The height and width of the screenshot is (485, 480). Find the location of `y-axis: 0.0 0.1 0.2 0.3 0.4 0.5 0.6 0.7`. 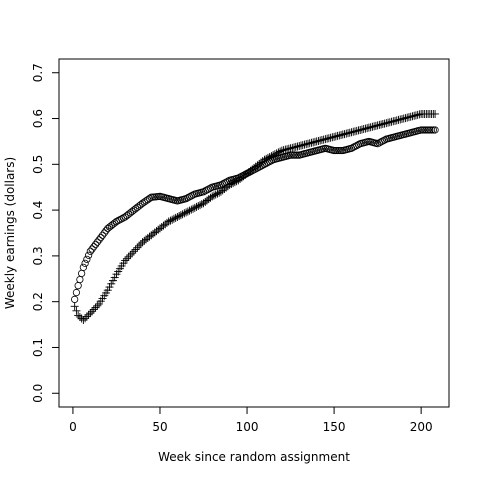

y-axis: 0.0 0.1 0.2 0.3 0.4 0.5 0.6 0.7 is located at coordinates (45, 233).